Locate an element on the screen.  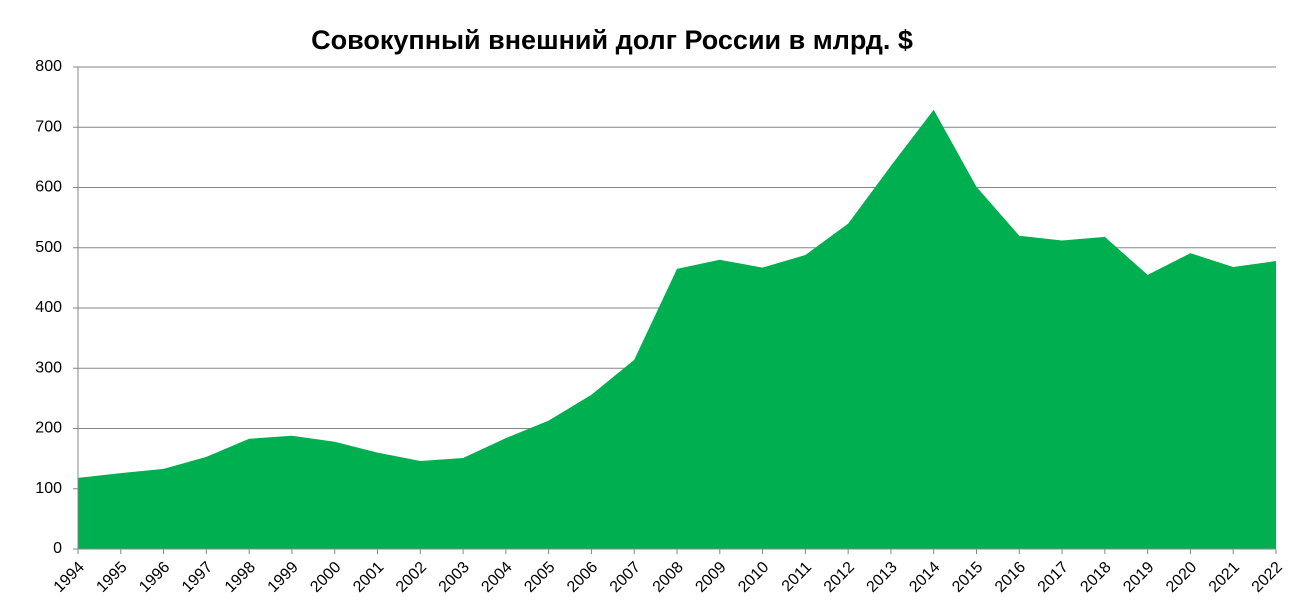
y-tick-label: 800 is located at coordinates (48, 66).